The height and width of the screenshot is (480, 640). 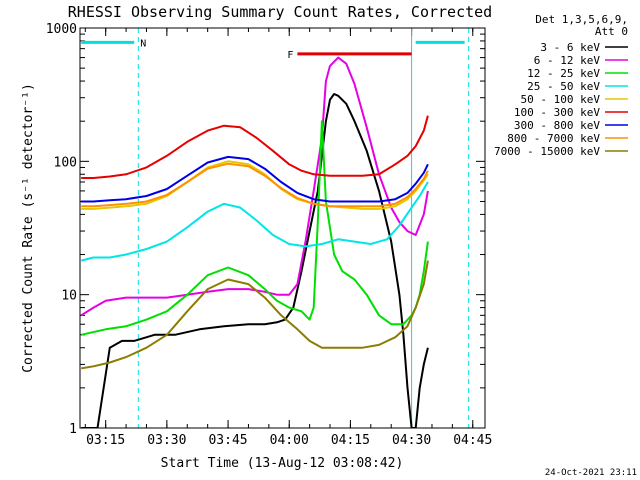 What do you see at coordinates (557, 125) in the screenshot?
I see `legend-label: 300 - 800 keV` at bounding box center [557, 125].